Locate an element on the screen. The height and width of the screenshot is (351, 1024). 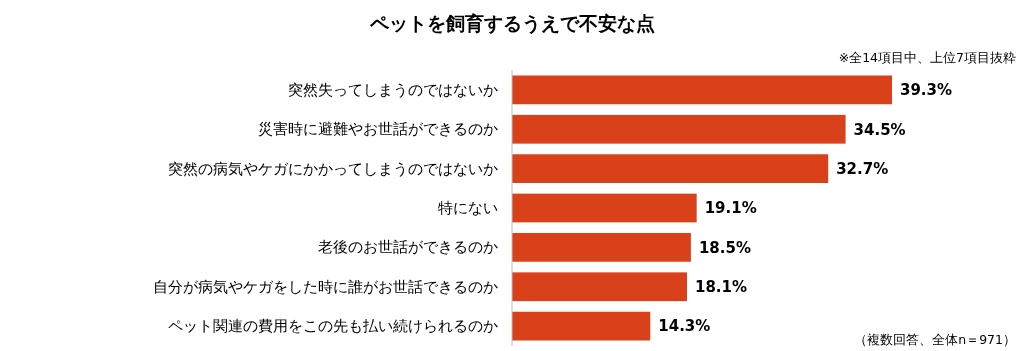
annotation: （複数回答、全体n＝971） is located at coordinates (935, 339).